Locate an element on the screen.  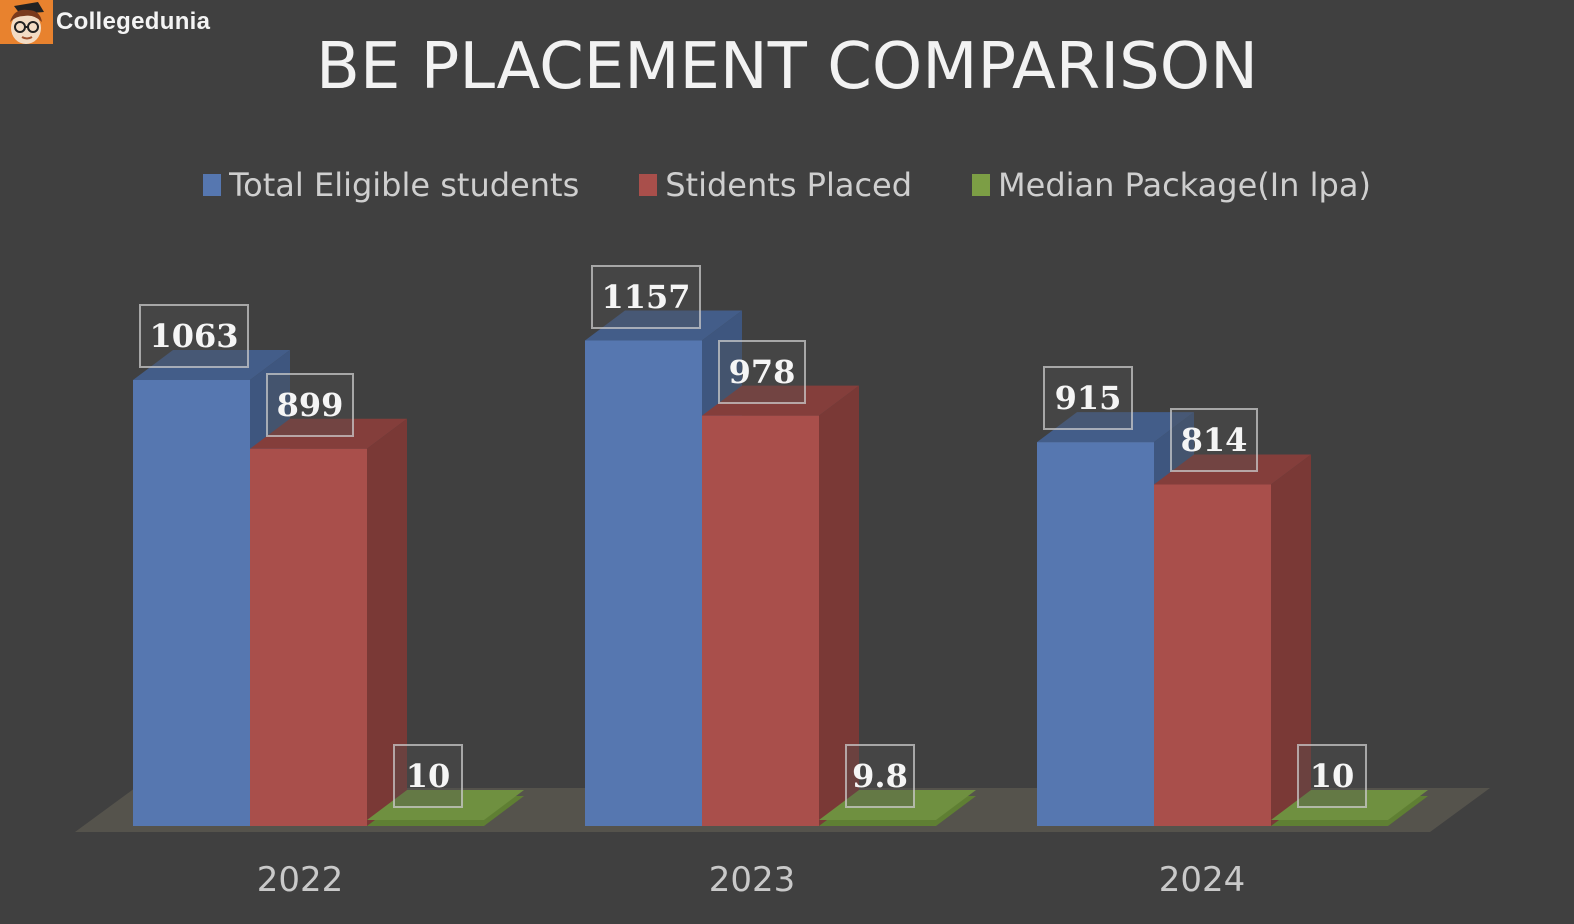
bar-placed-2022 is located at coordinates (308, 637).